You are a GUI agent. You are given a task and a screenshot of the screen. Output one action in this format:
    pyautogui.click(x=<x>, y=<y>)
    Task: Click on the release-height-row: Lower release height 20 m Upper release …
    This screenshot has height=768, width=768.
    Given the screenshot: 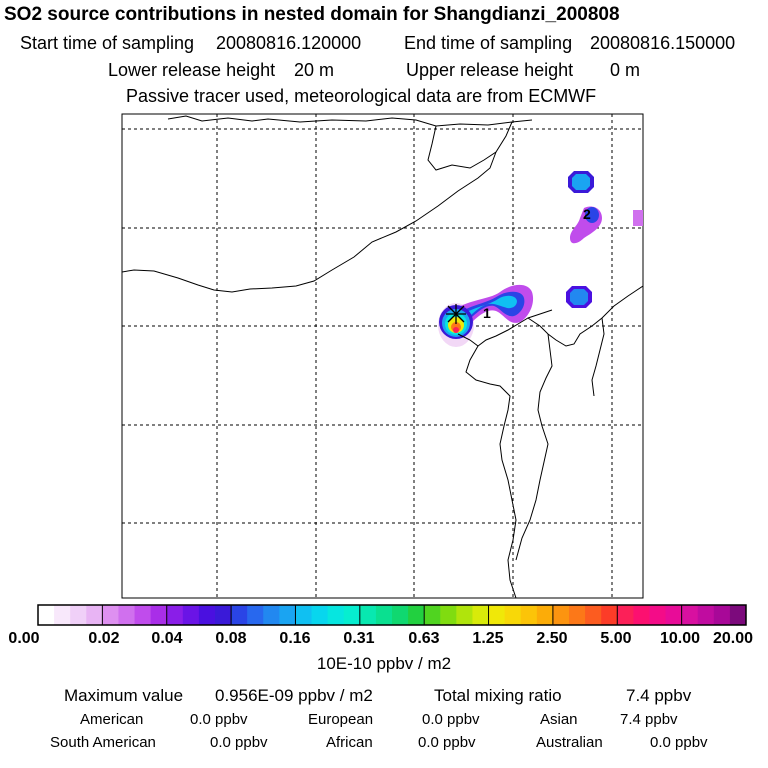 What is the action you would take?
    pyautogui.click(x=384, y=71)
    